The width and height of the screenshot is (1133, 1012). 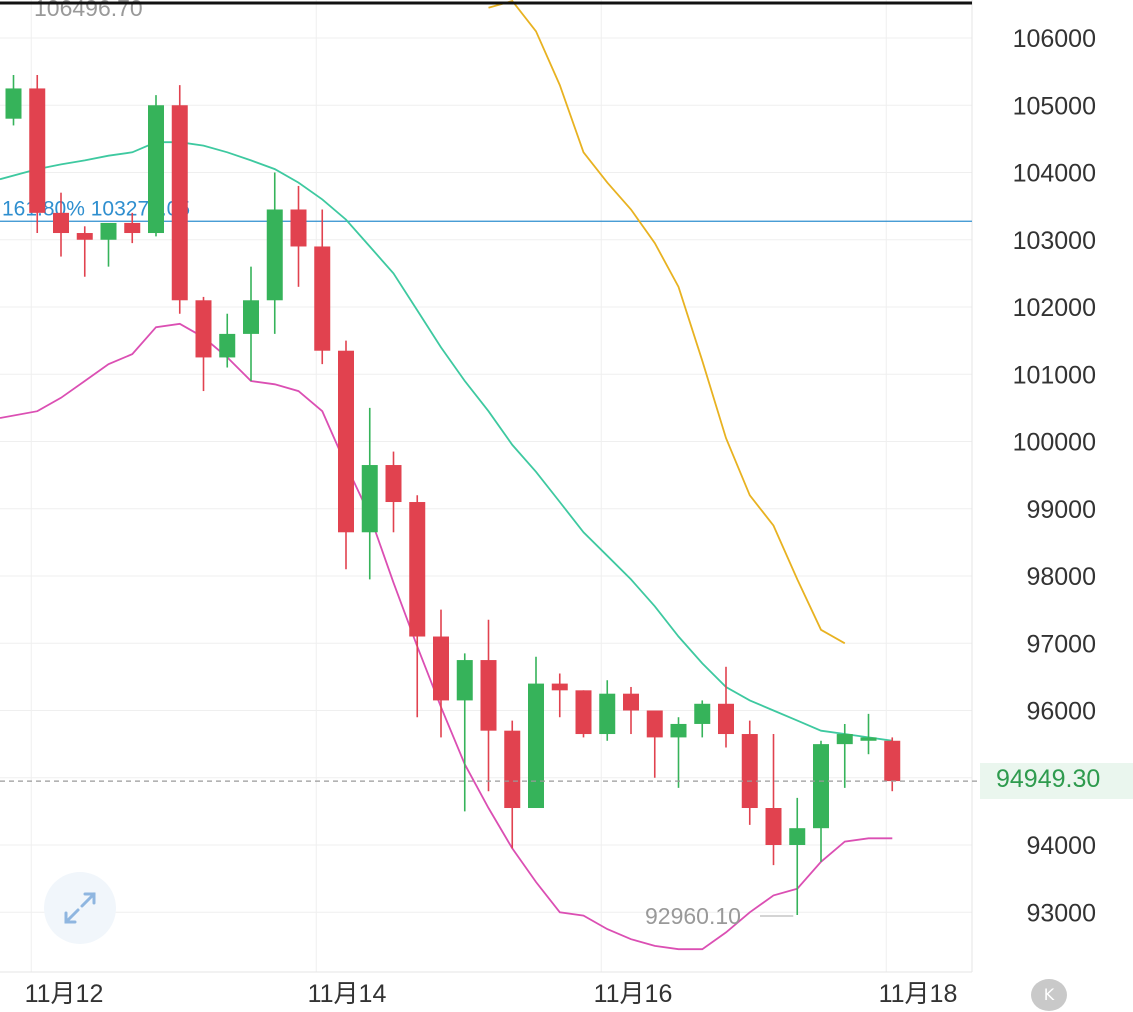 What do you see at coordinates (96, 208) in the screenshot?
I see `fib-label: 161.80% 103275.05` at bounding box center [96, 208].